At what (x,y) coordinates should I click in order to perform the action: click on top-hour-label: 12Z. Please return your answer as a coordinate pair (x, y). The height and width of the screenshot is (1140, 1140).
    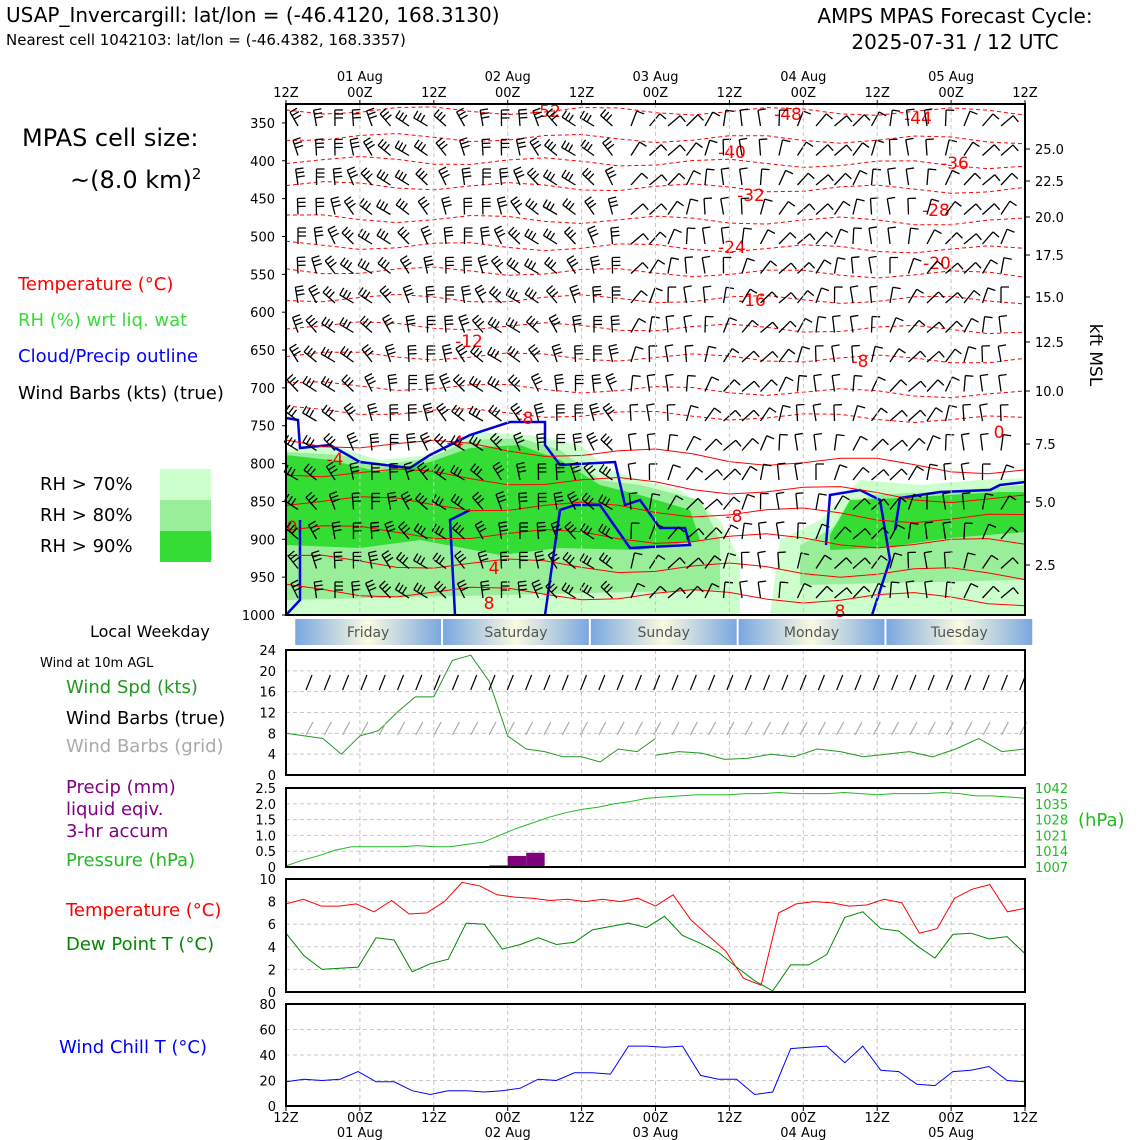
    Looking at the image, I should click on (434, 93).